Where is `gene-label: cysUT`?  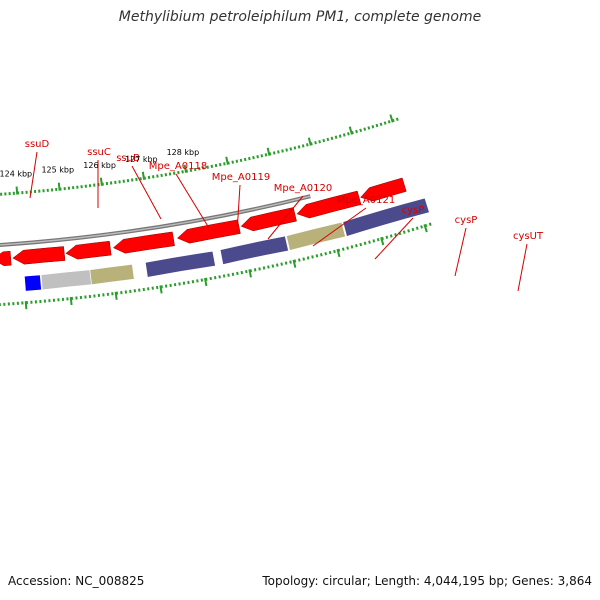
gene-label: cysUT is located at coordinates (528, 236).